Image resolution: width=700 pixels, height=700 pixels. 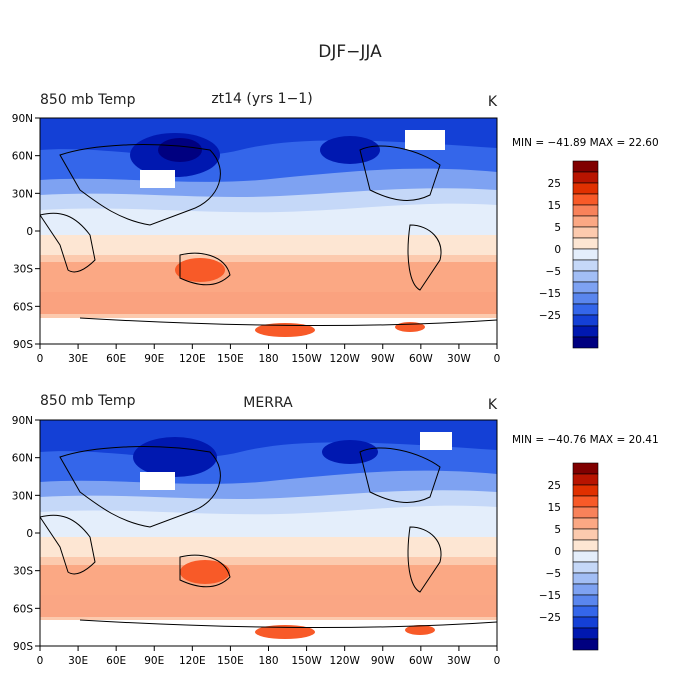 I want to click on lon-tick-label: 90W, so click(x=383, y=359).